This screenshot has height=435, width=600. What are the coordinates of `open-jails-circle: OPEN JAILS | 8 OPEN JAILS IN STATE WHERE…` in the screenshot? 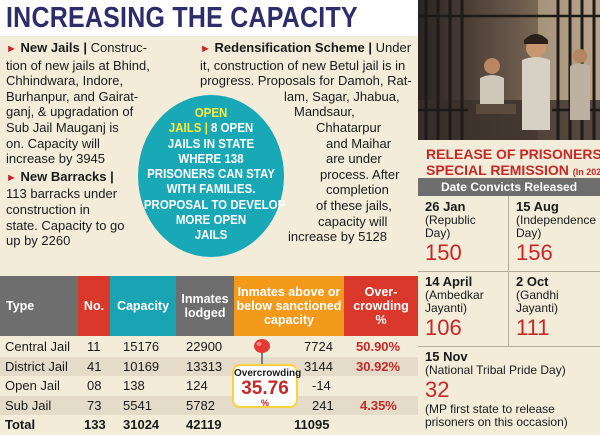 It's located at (211, 176).